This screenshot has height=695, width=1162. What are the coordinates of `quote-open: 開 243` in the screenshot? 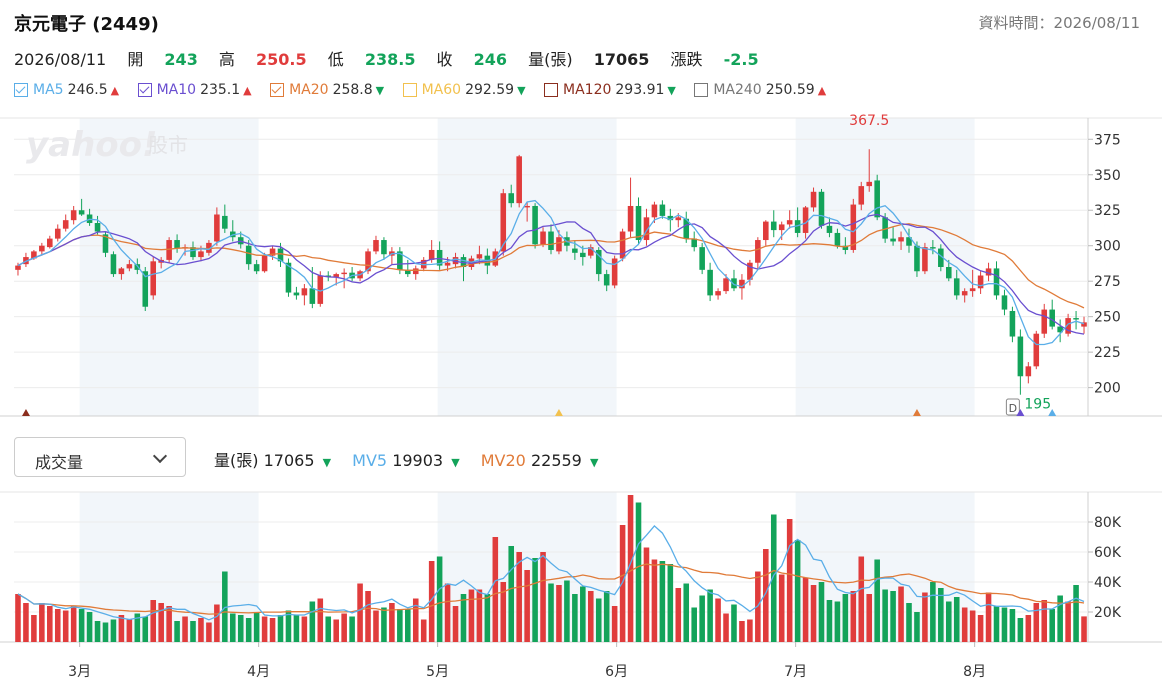 It's located at (162, 59).